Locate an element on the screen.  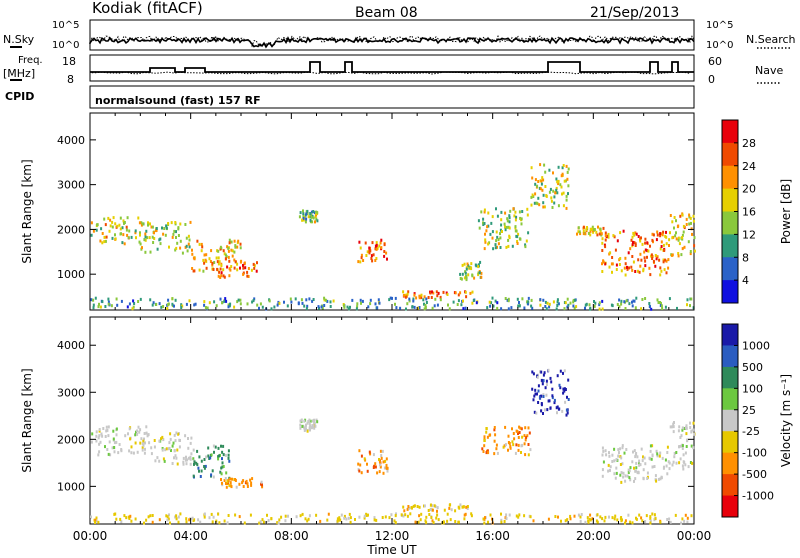
freq-unit: [MHz] is located at coordinates (19, 73).